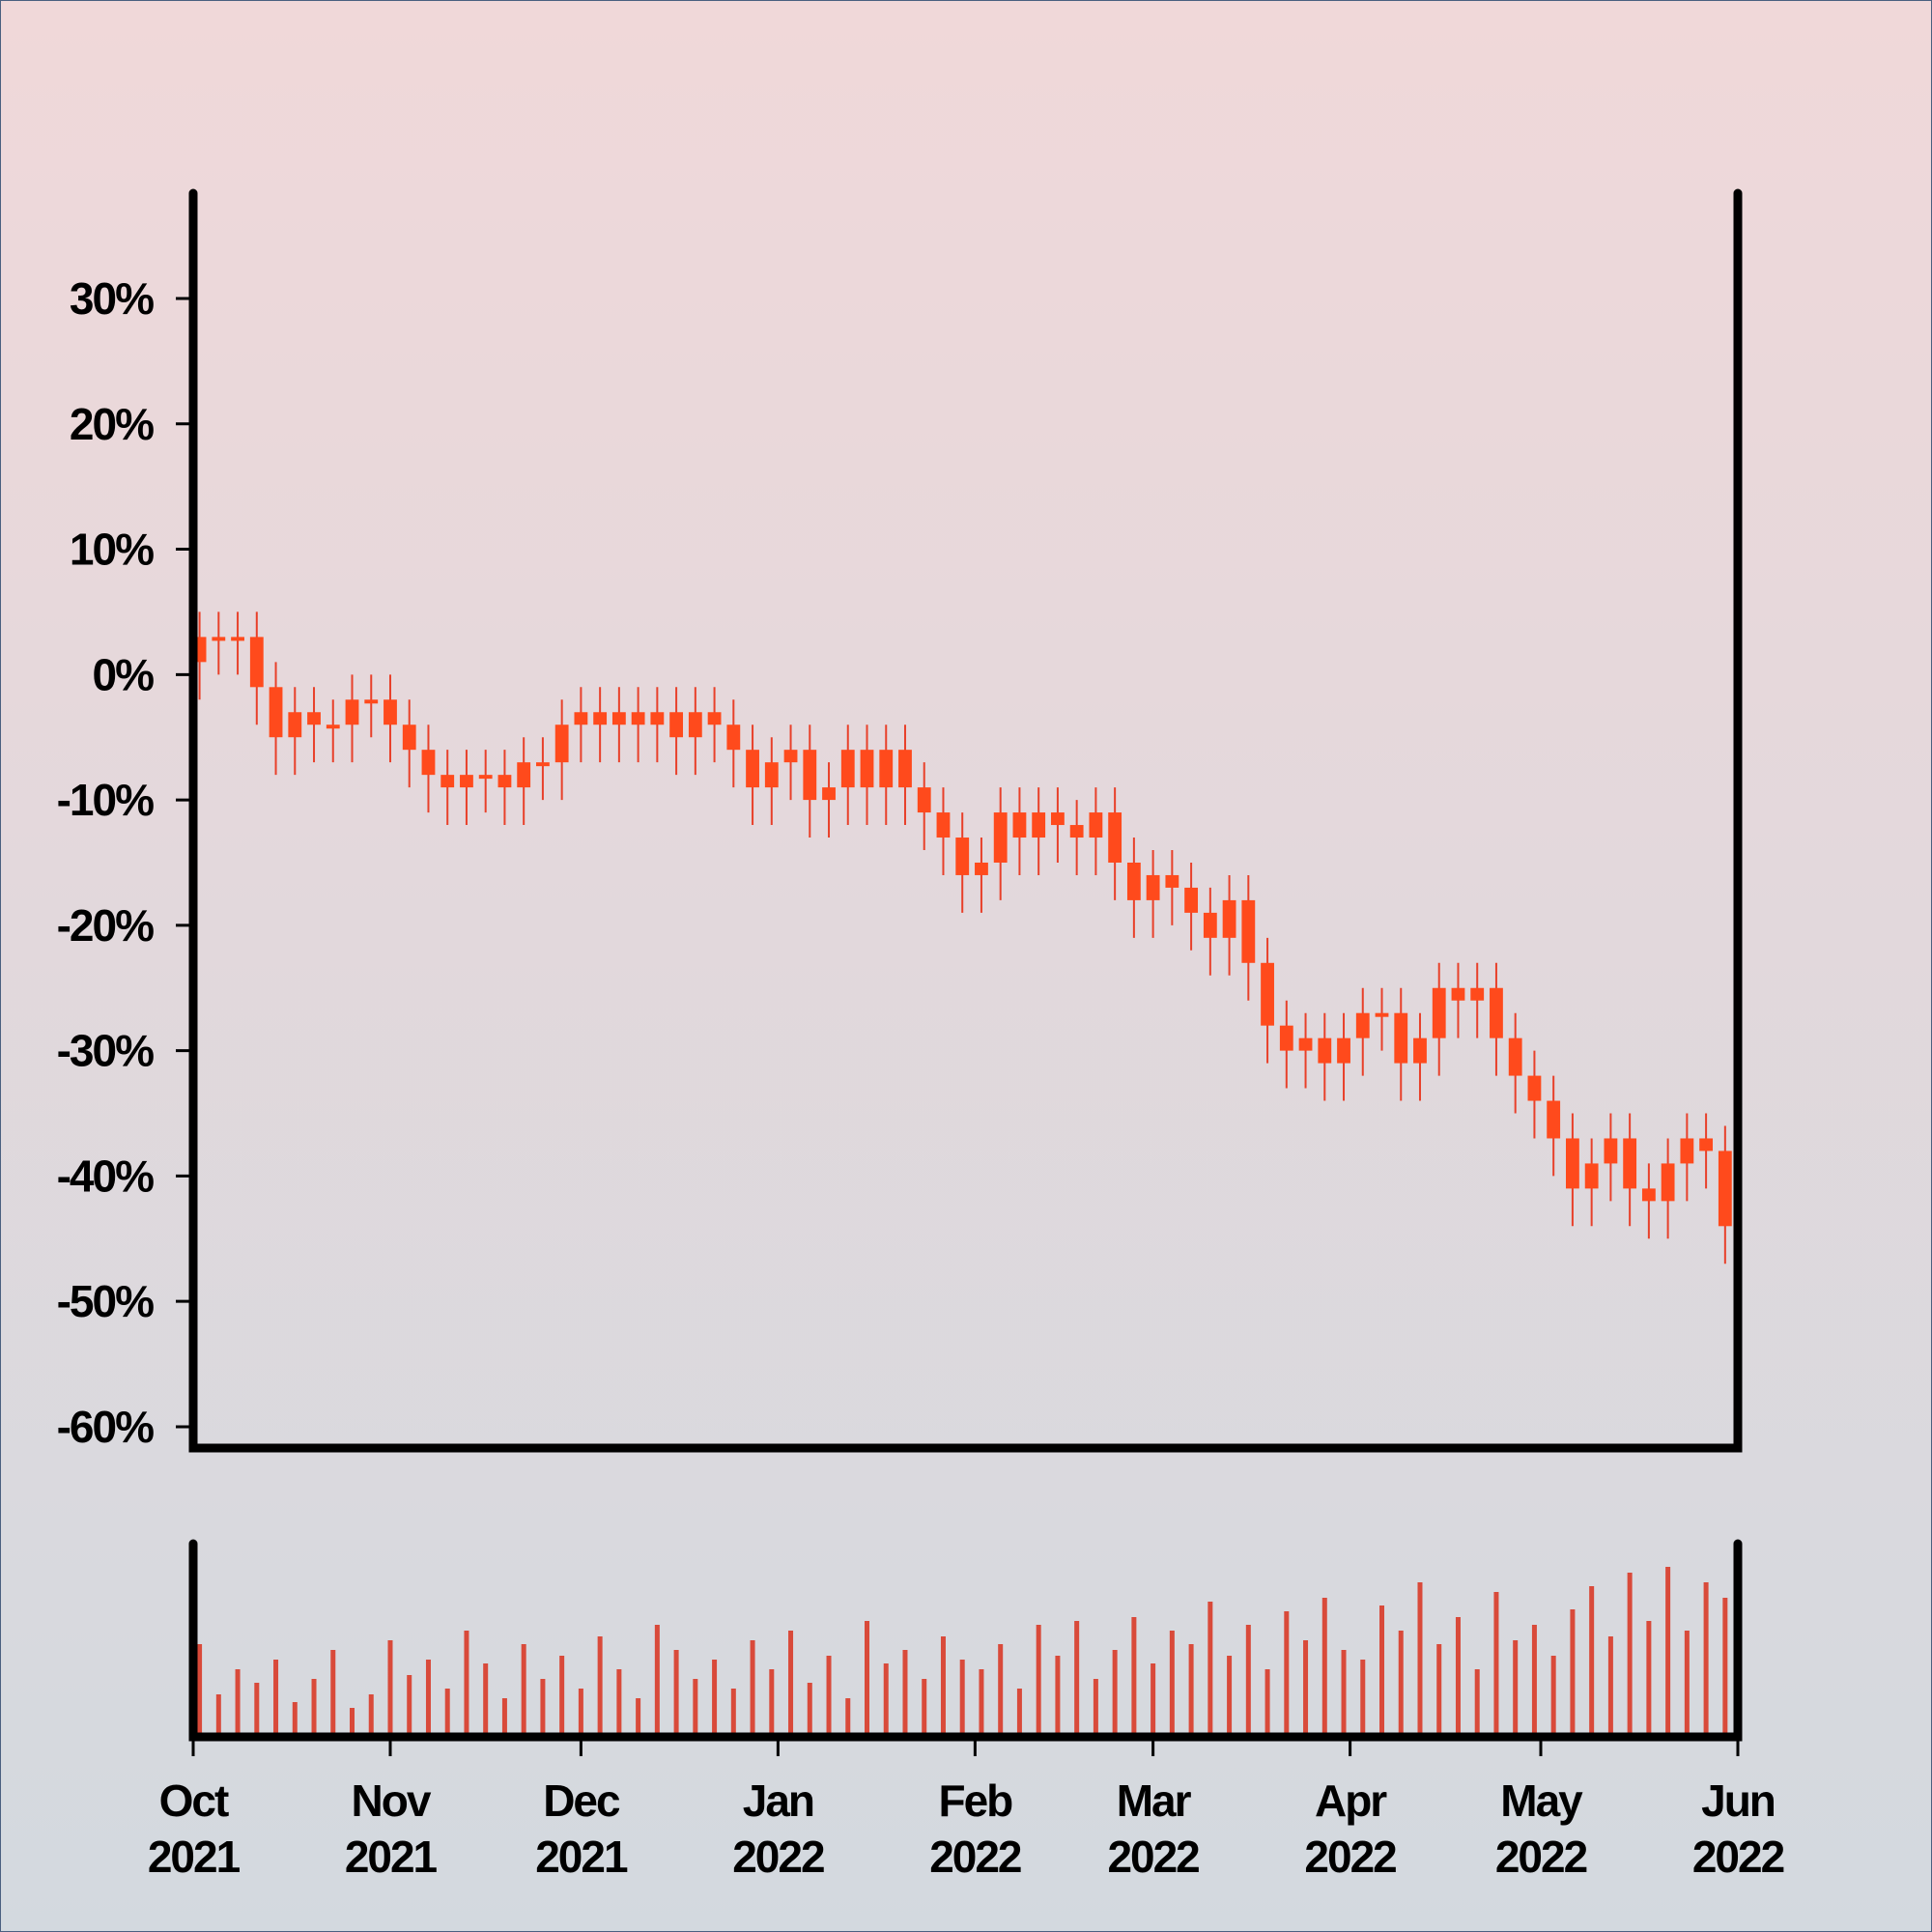  I want to click on y-tick-label: 10%, so click(112, 550).